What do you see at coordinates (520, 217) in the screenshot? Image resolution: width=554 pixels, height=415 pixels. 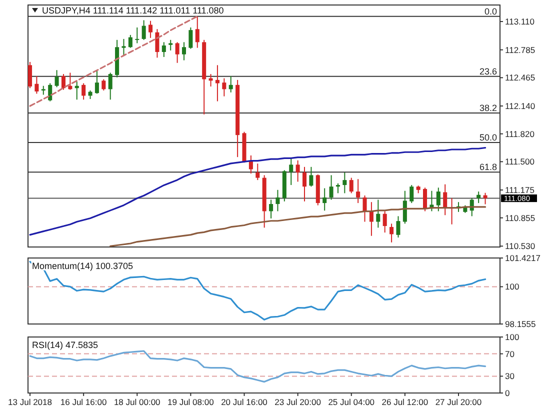 I see `y-tick-label: 110.855` at bounding box center [520, 217].